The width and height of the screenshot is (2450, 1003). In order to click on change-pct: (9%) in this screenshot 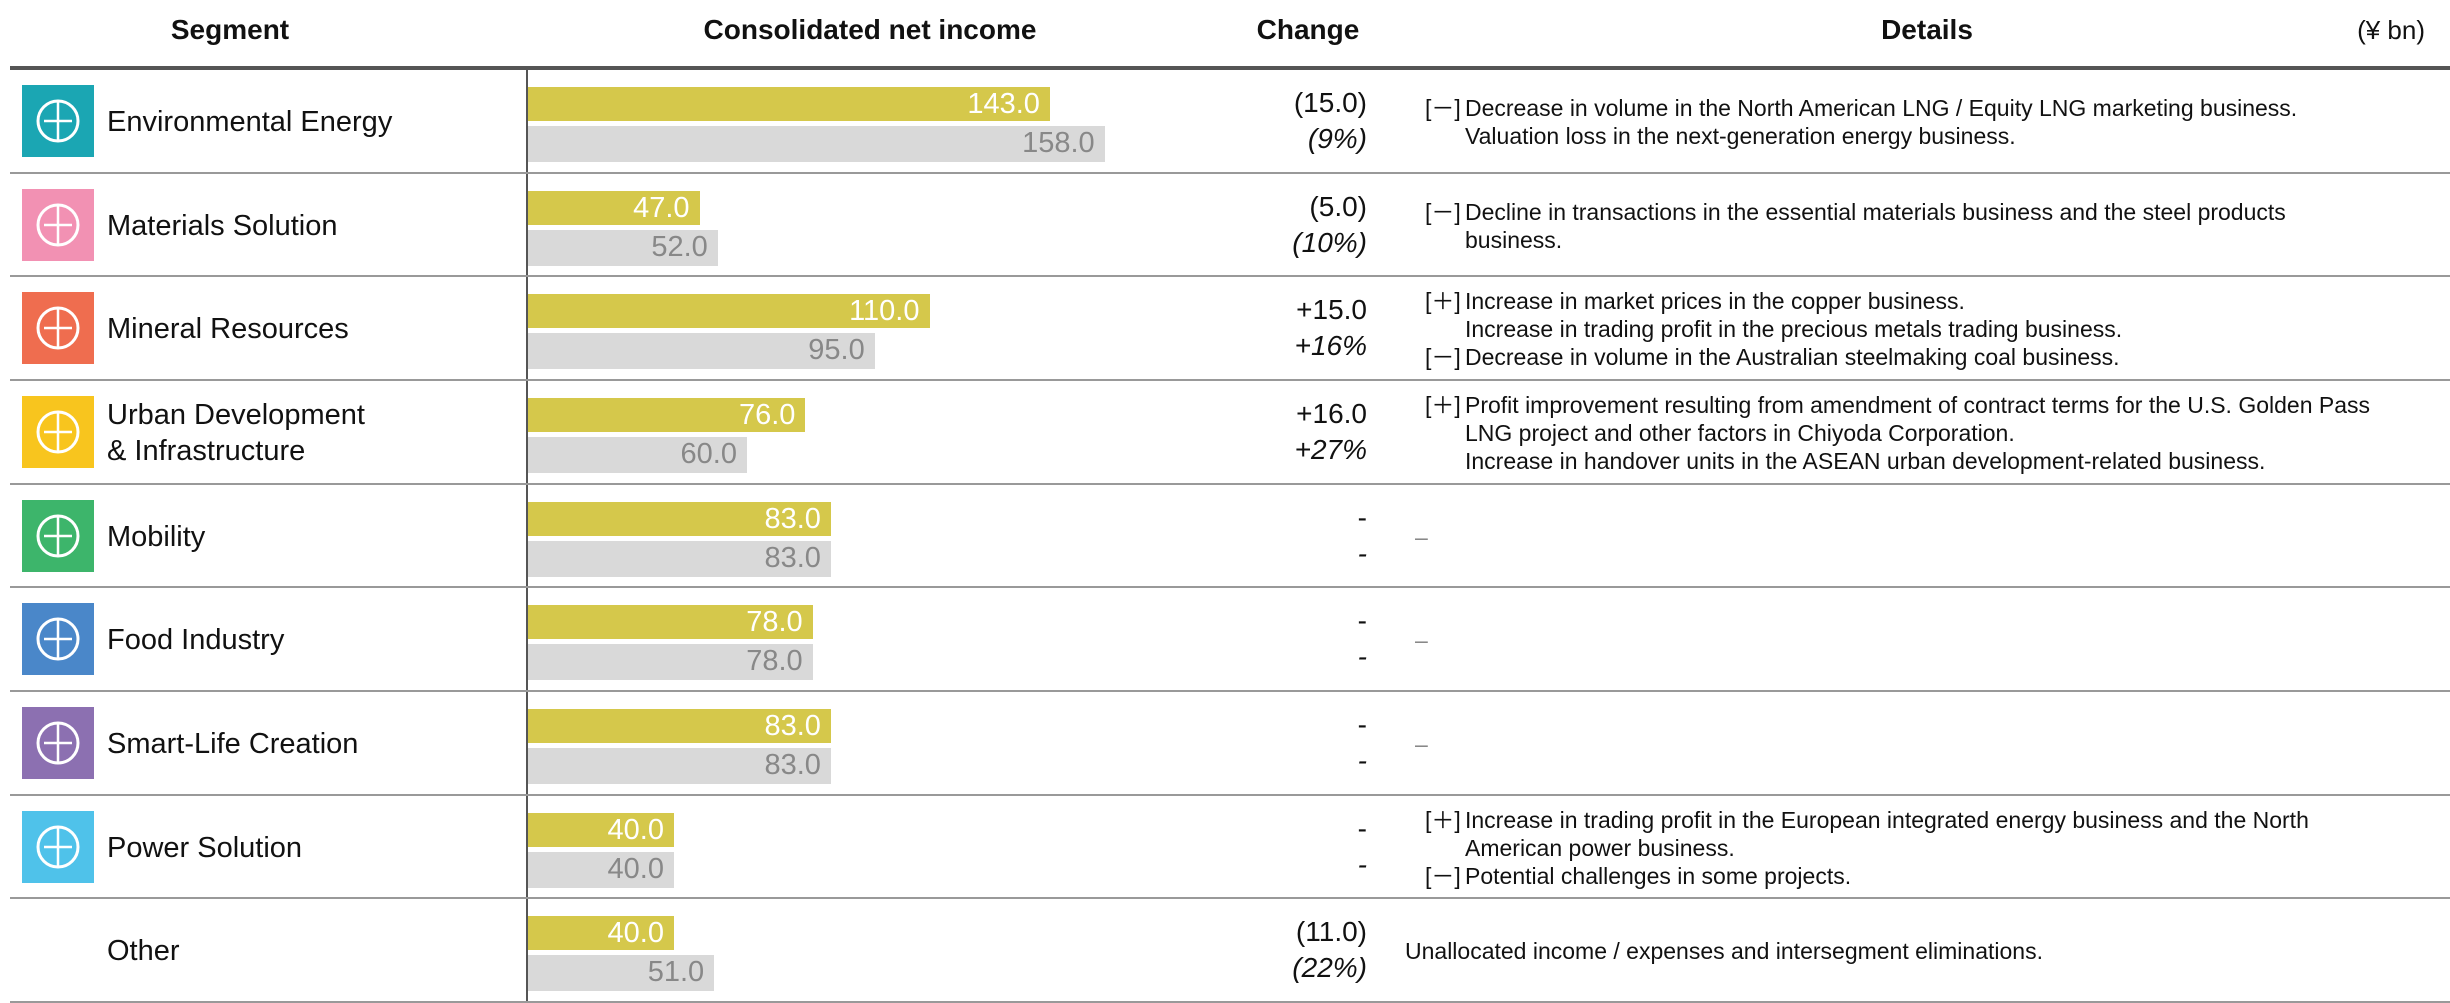, I will do `click(1337, 138)`.